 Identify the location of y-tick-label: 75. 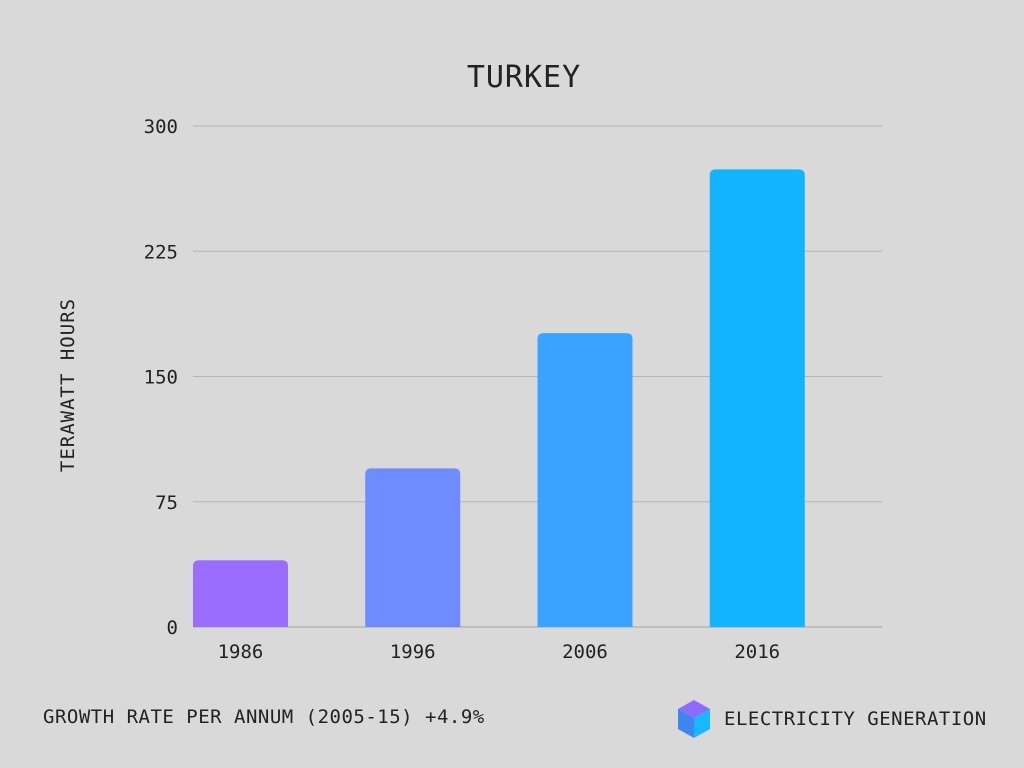
(166, 503).